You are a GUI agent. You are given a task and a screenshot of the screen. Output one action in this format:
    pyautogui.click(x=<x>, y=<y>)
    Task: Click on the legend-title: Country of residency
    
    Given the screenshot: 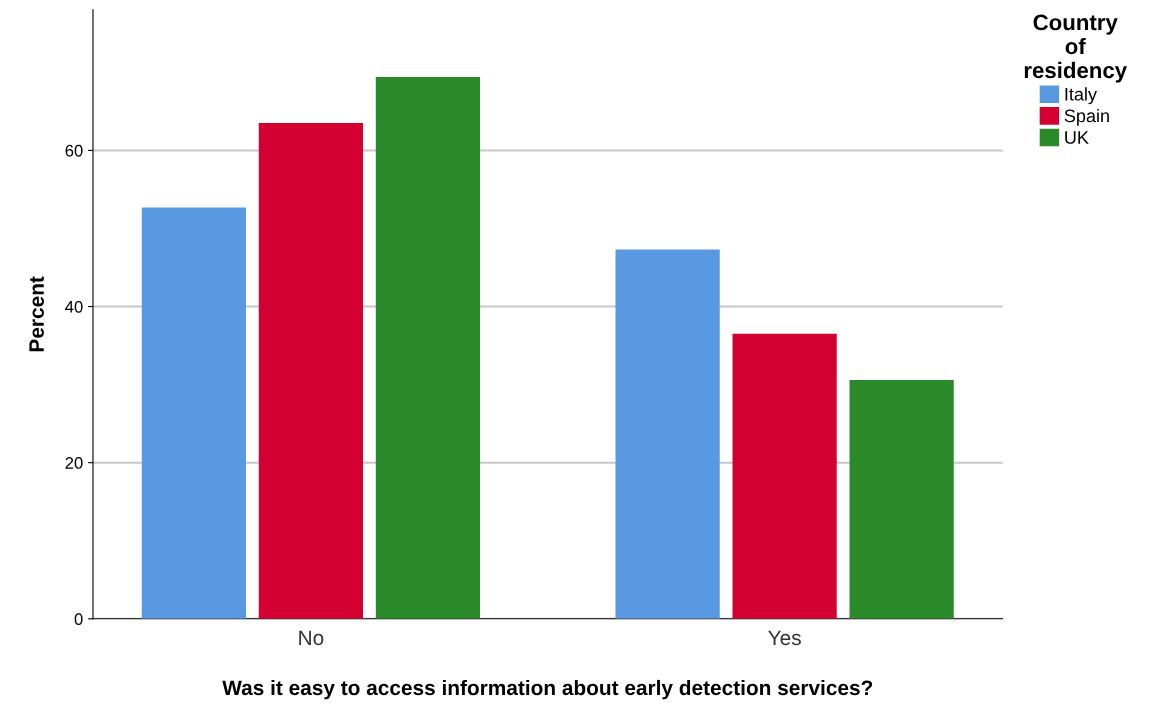 What is the action you would take?
    pyautogui.click(x=1075, y=48)
    